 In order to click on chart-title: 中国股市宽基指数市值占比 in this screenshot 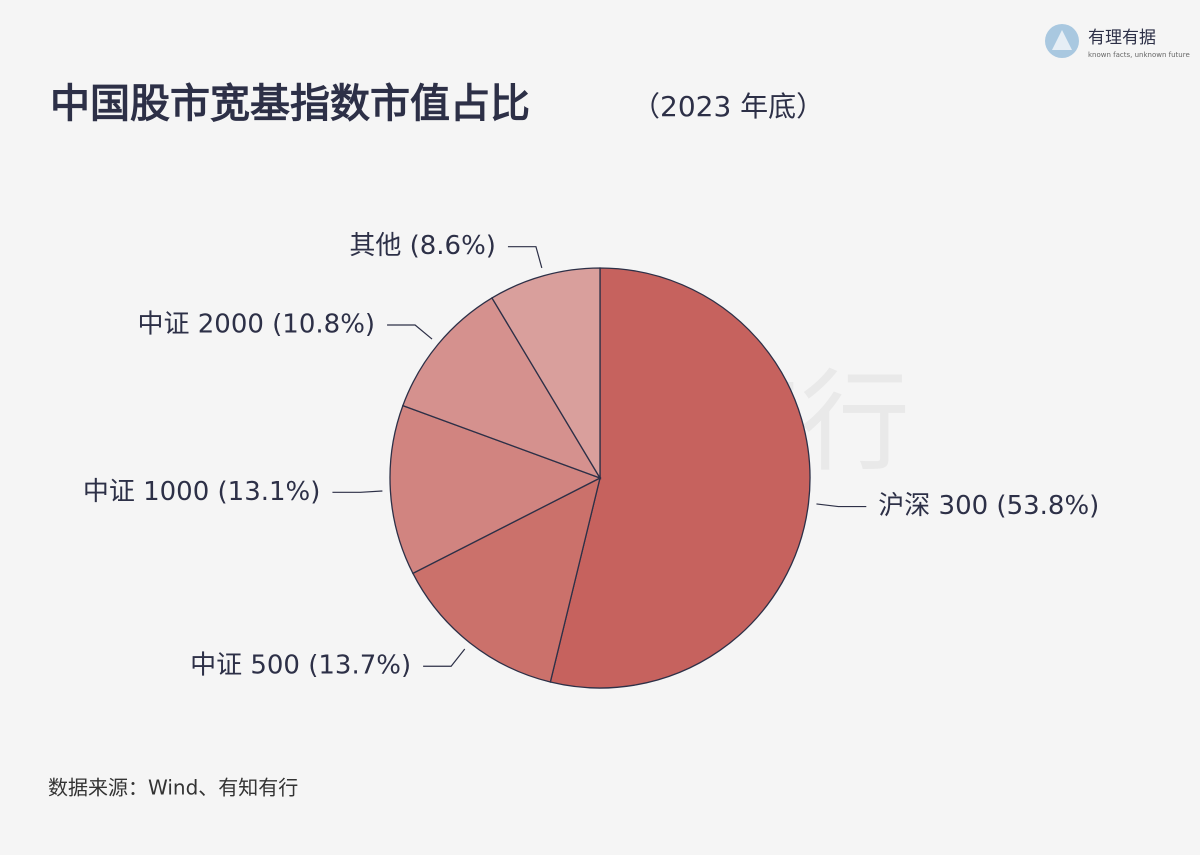, I will do `click(290, 104)`.